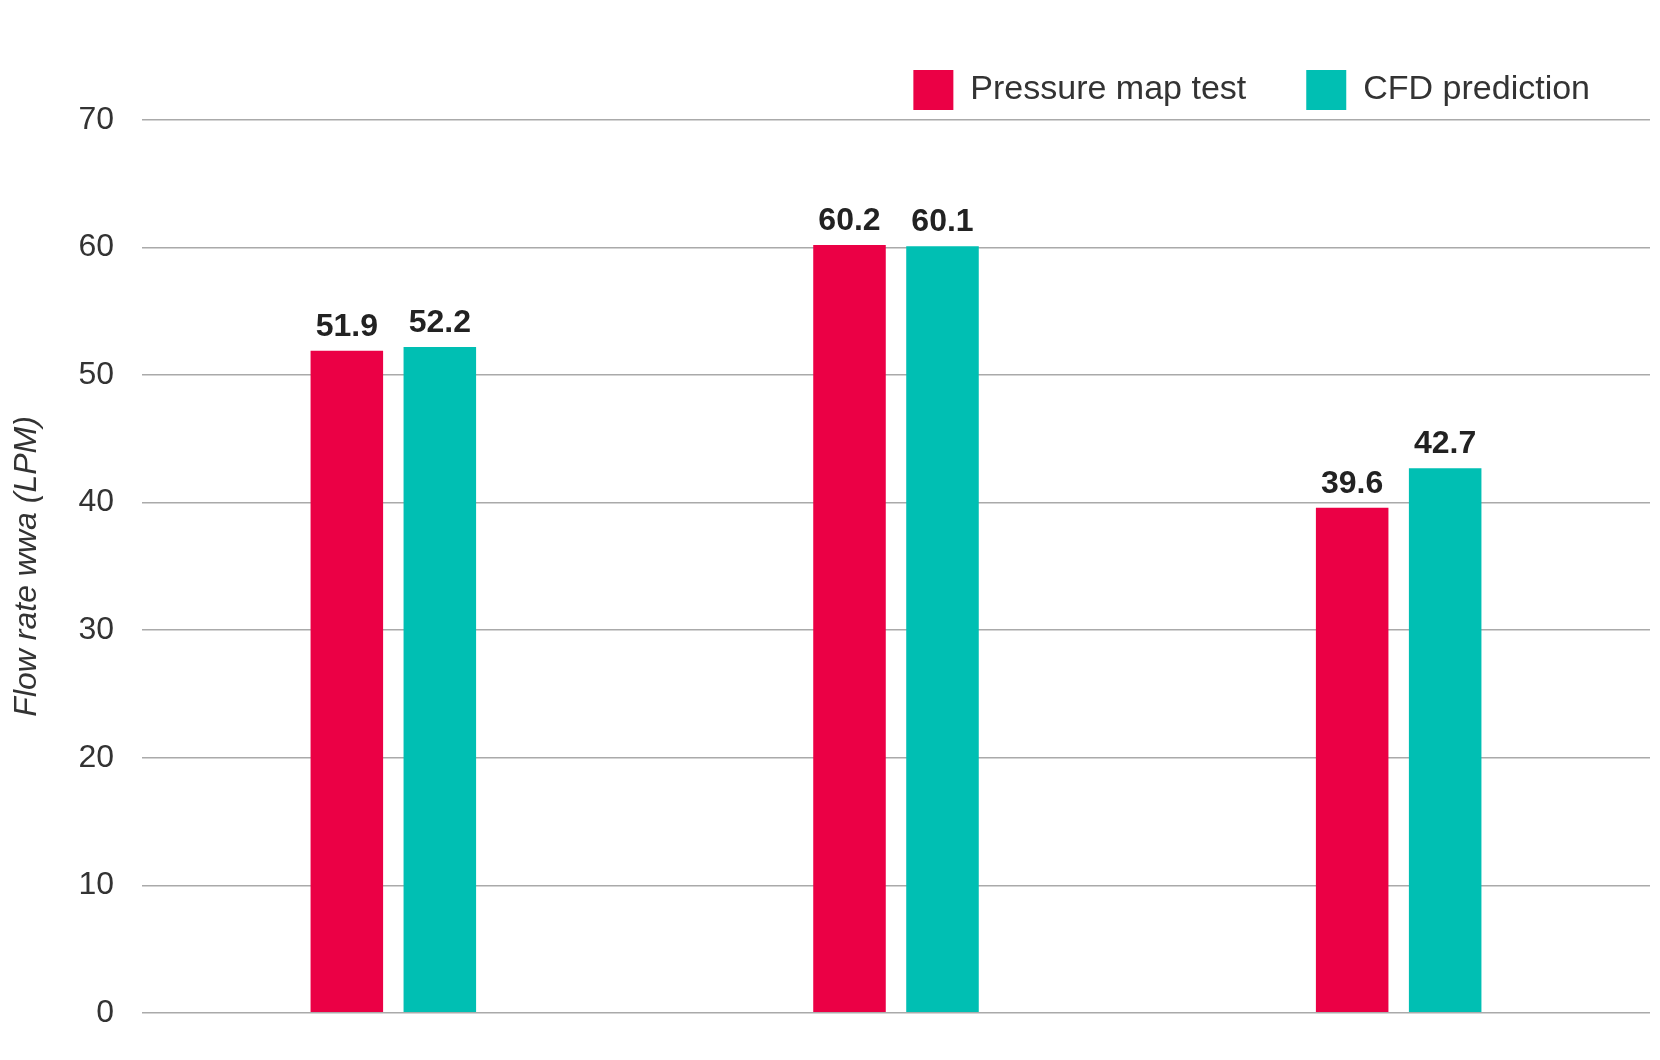 This screenshot has width=1660, height=1060. What do you see at coordinates (96, 245) in the screenshot?
I see `y-tick-label: 60` at bounding box center [96, 245].